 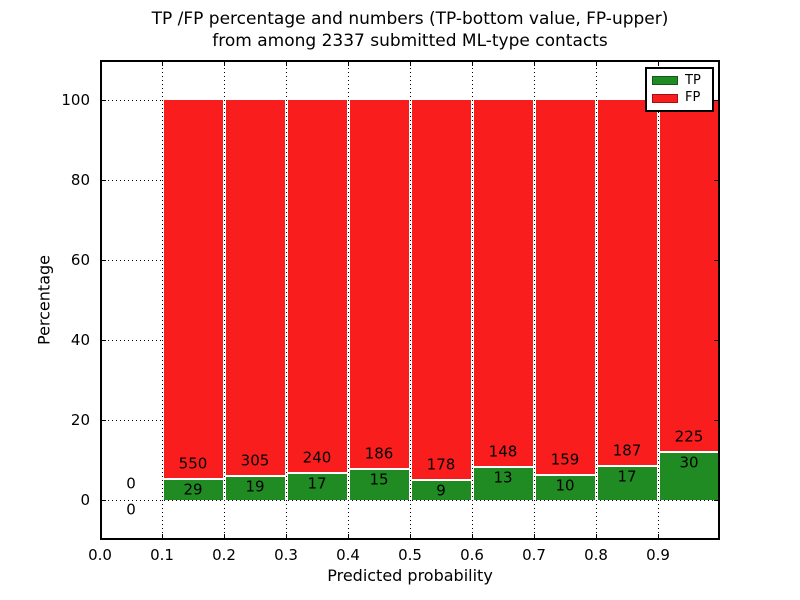 I want to click on x-tick-label: 0.9, so click(x=658, y=555).